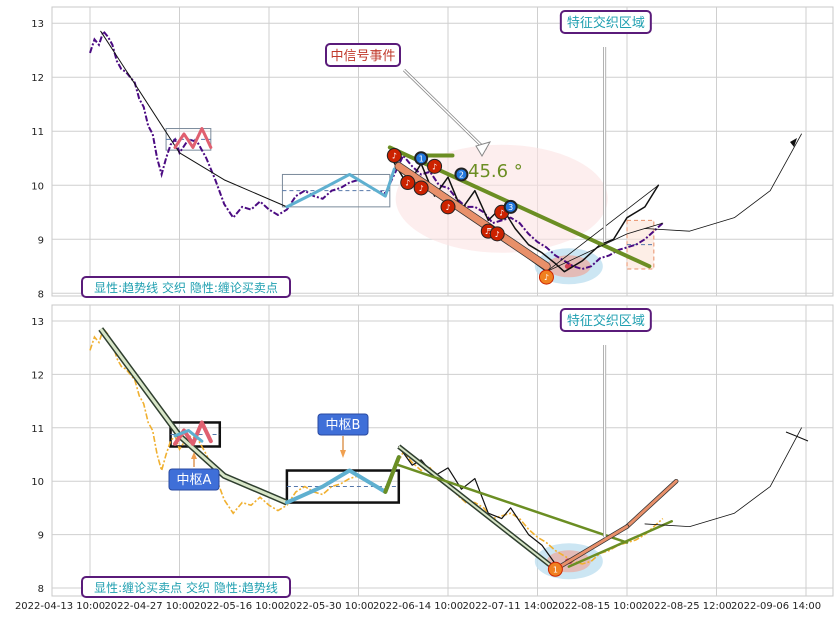  I want to click on zigzag-line, so click(477, 505).